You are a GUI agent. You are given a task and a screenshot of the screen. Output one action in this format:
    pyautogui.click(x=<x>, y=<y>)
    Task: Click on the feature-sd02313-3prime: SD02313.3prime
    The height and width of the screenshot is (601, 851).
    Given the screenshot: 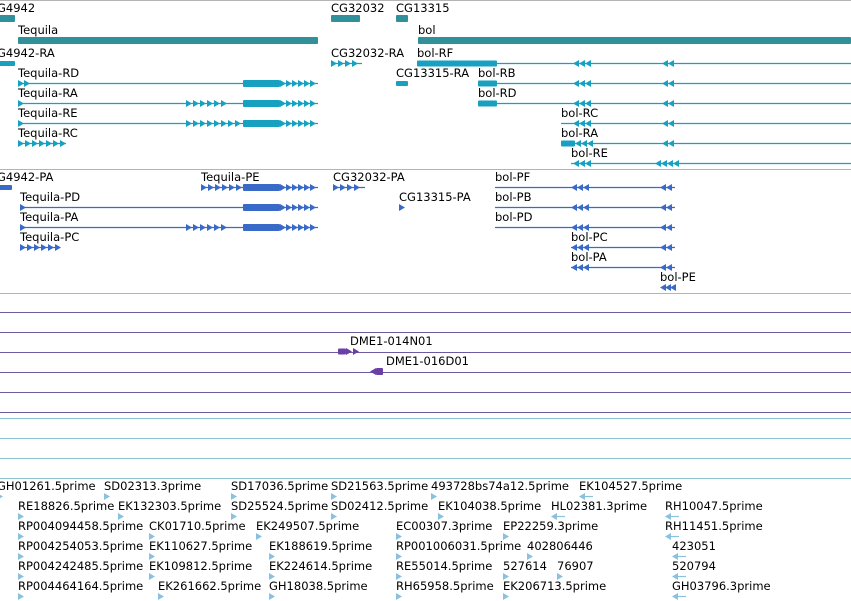 What is the action you would take?
    pyautogui.click(x=152, y=489)
    